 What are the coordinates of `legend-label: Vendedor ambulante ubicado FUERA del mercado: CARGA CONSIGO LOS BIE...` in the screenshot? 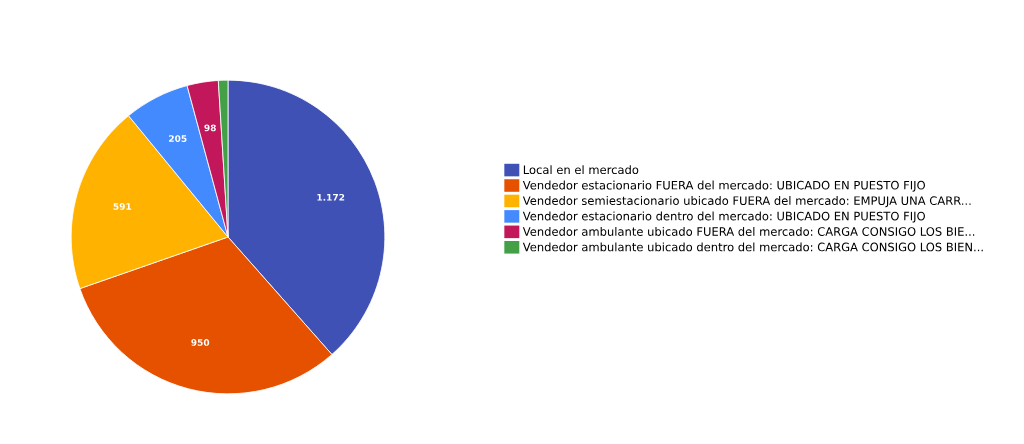 It's located at (748, 231).